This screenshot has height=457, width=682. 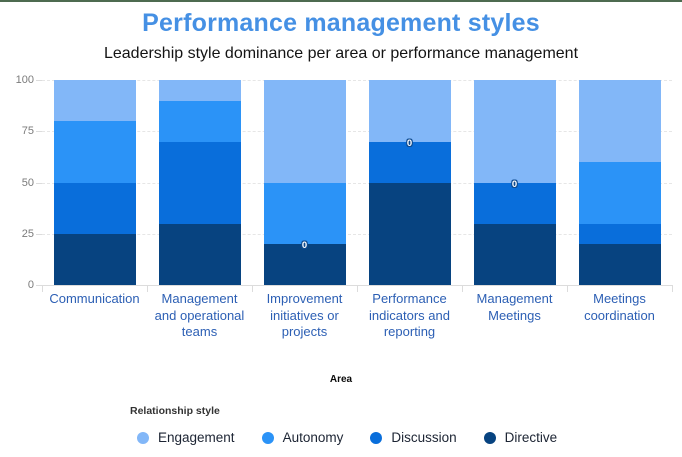 I want to click on window-edge-strip, so click(x=341, y=1).